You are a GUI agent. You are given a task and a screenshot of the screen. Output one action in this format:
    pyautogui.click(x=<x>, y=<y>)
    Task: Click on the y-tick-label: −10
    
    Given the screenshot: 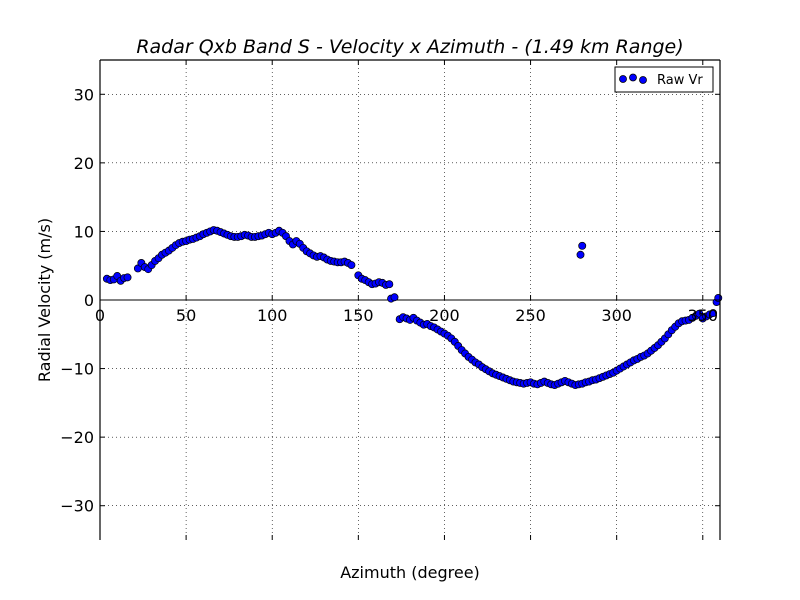 What is the action you would take?
    pyautogui.click(x=77, y=369)
    